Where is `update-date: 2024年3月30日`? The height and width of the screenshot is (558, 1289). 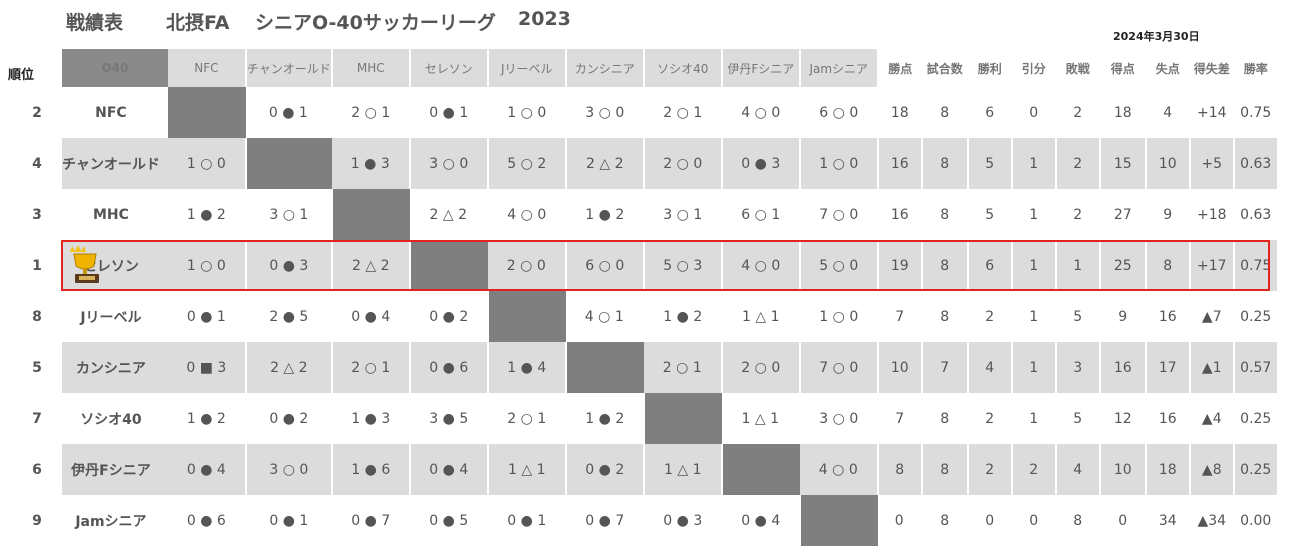
update-date: 2024年3月30日 is located at coordinates (1156, 36).